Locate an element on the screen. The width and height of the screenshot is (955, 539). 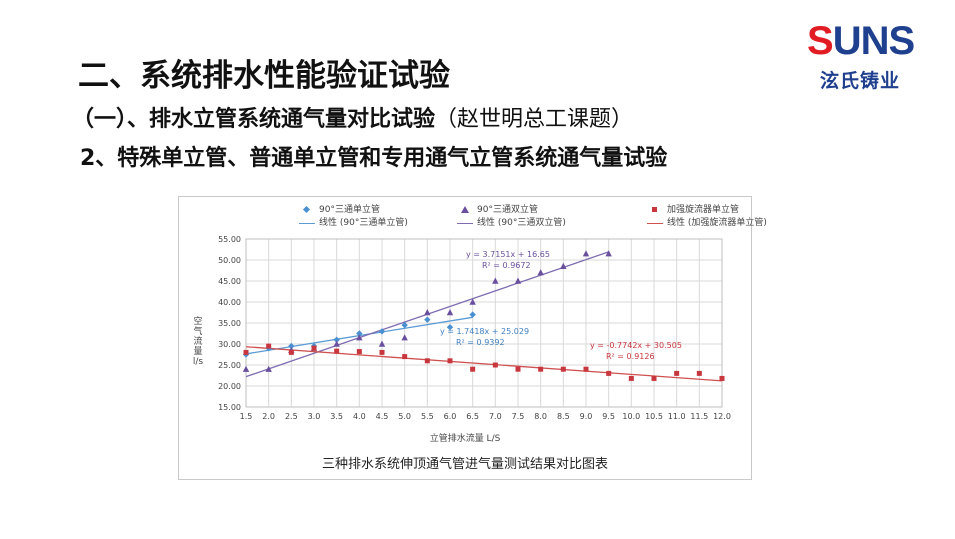
x-tick-label: 7.0 is located at coordinates (495, 416).